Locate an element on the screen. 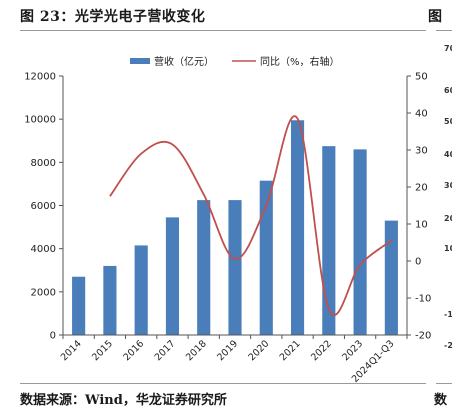 The width and height of the screenshot is (452, 419). bar-2021 is located at coordinates (297, 227).